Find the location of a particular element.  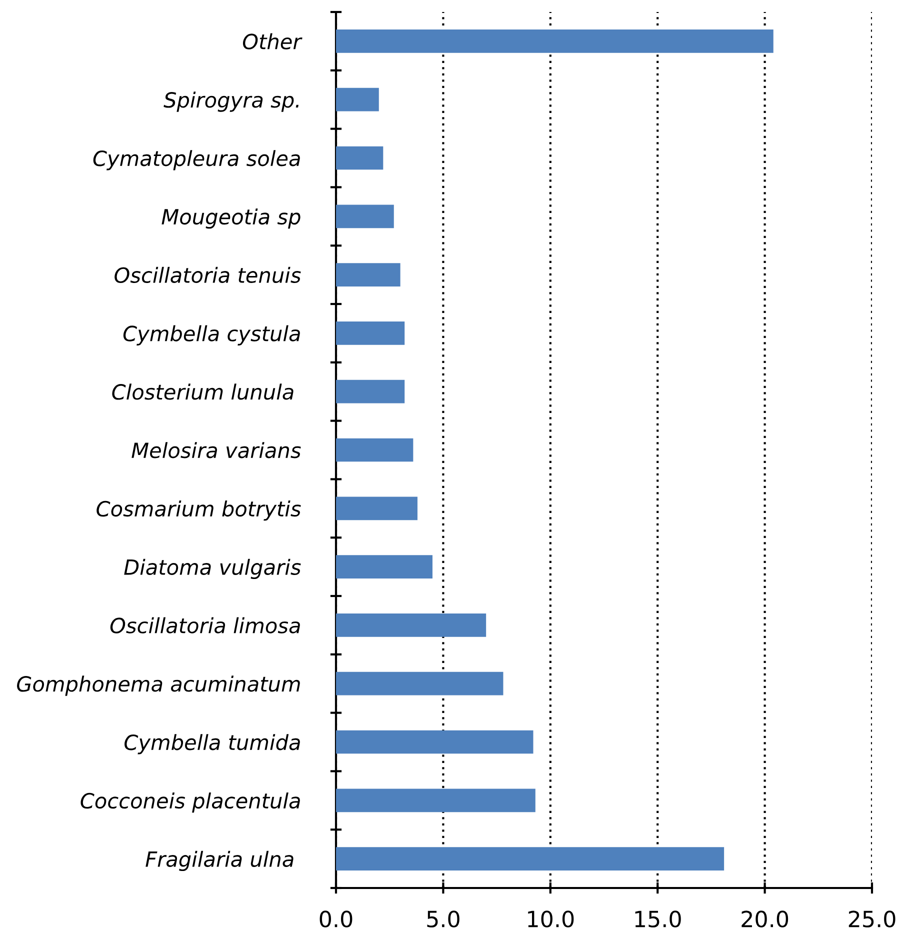

y-tick-label: Cosmarium botrytis is located at coordinates (198, 510).